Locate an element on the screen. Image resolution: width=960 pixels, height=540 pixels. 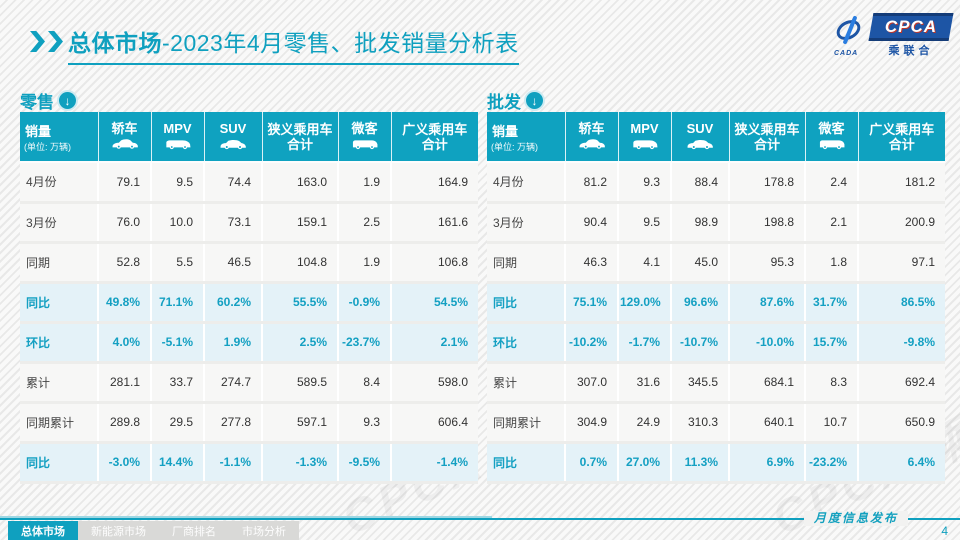
down-arrow-circle-icon: ↓ is located at coordinates (67, 100).